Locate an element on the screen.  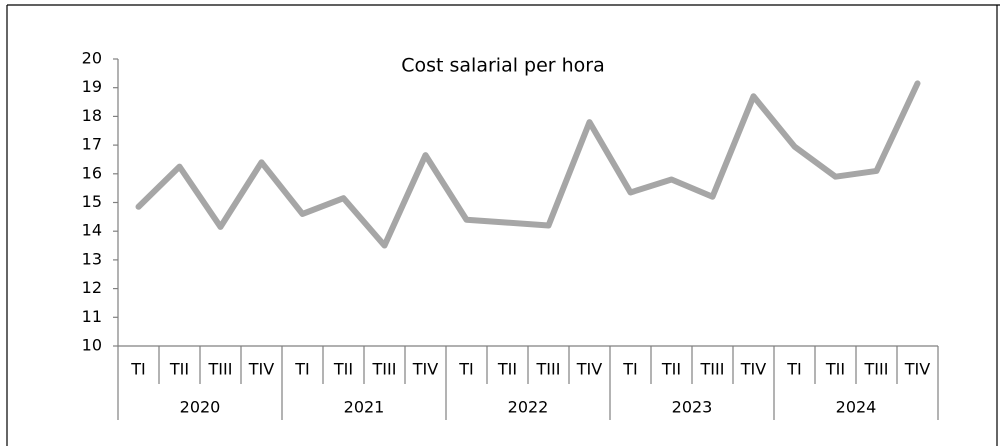
y-tick-label: 19 is located at coordinates (92, 86).